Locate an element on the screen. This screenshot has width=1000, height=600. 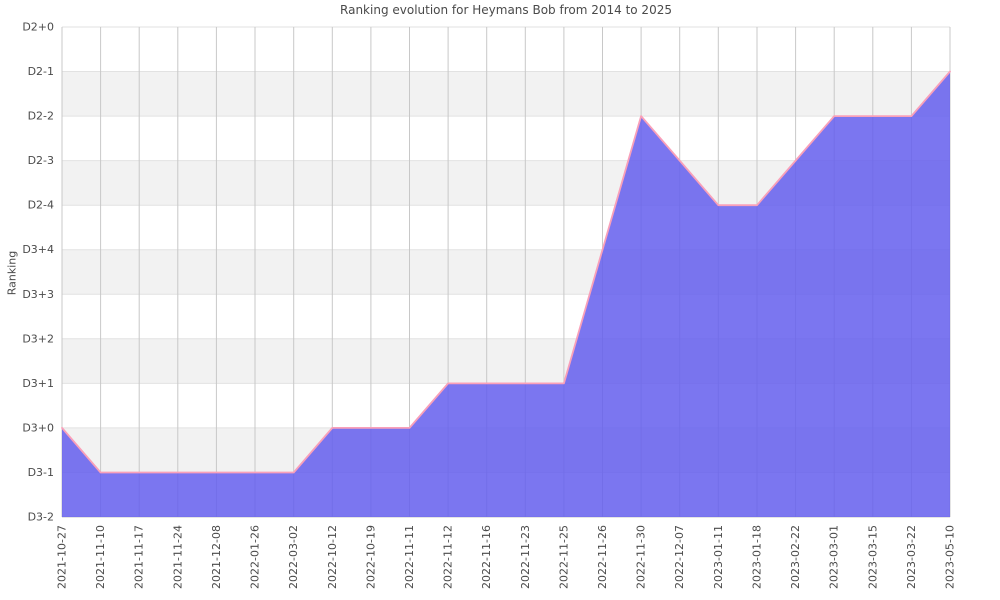
x-tick-label: 2021-11-24 is located at coordinates (177, 557).